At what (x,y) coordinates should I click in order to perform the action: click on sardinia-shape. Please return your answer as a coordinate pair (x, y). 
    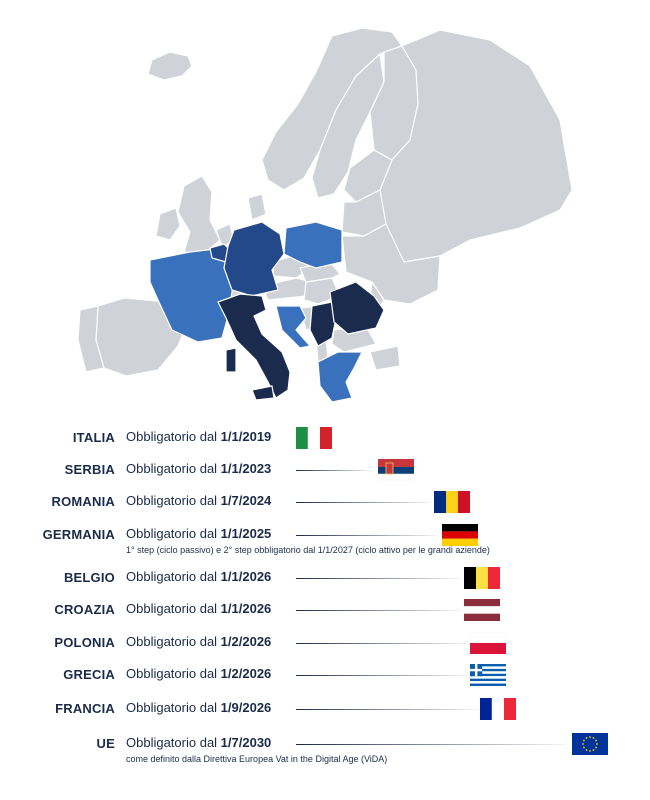
    Looking at the image, I should click on (231, 360).